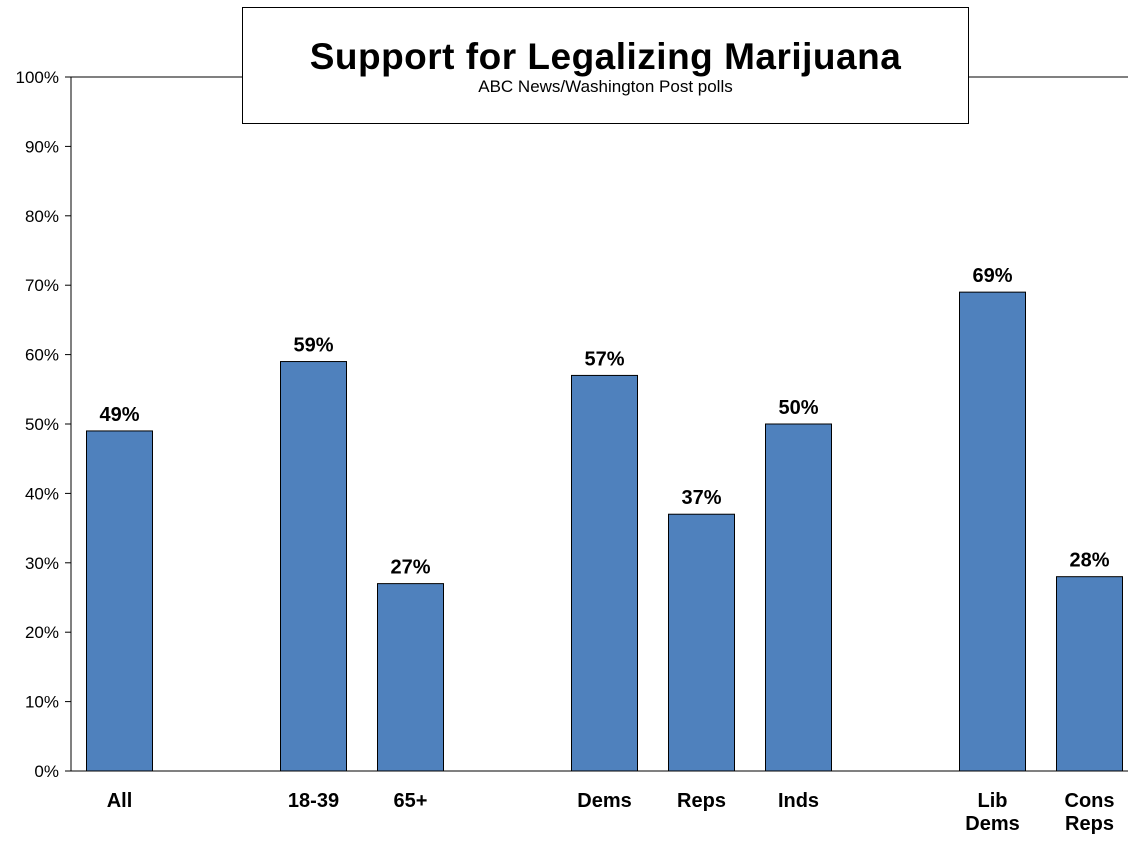  What do you see at coordinates (1090, 801) in the screenshot?
I see `x-tick-label: Cons` at bounding box center [1090, 801].